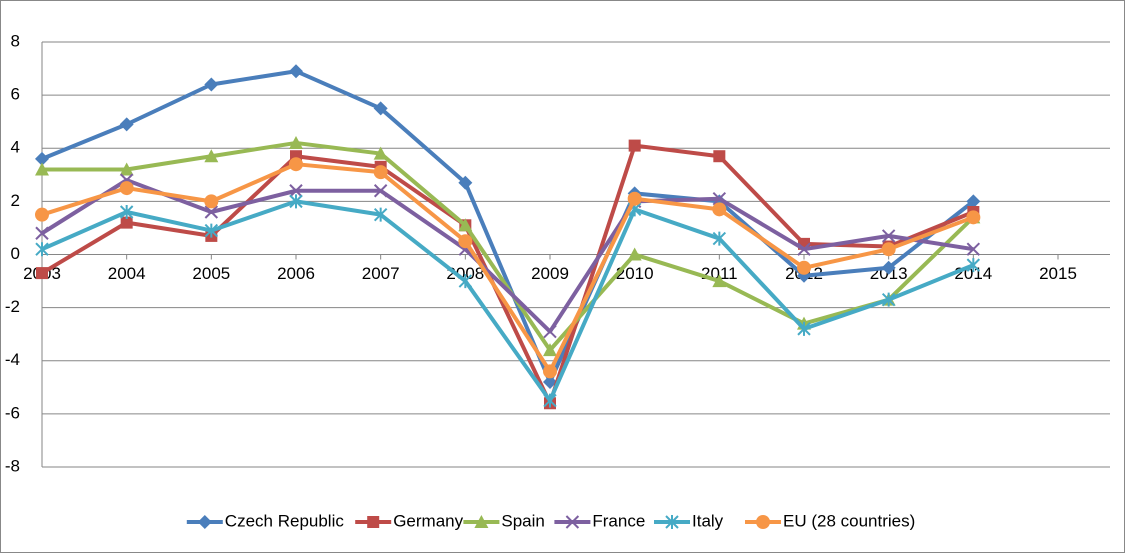  What do you see at coordinates (849, 520) in the screenshot?
I see `legend-label: EU (28 countries)` at bounding box center [849, 520].